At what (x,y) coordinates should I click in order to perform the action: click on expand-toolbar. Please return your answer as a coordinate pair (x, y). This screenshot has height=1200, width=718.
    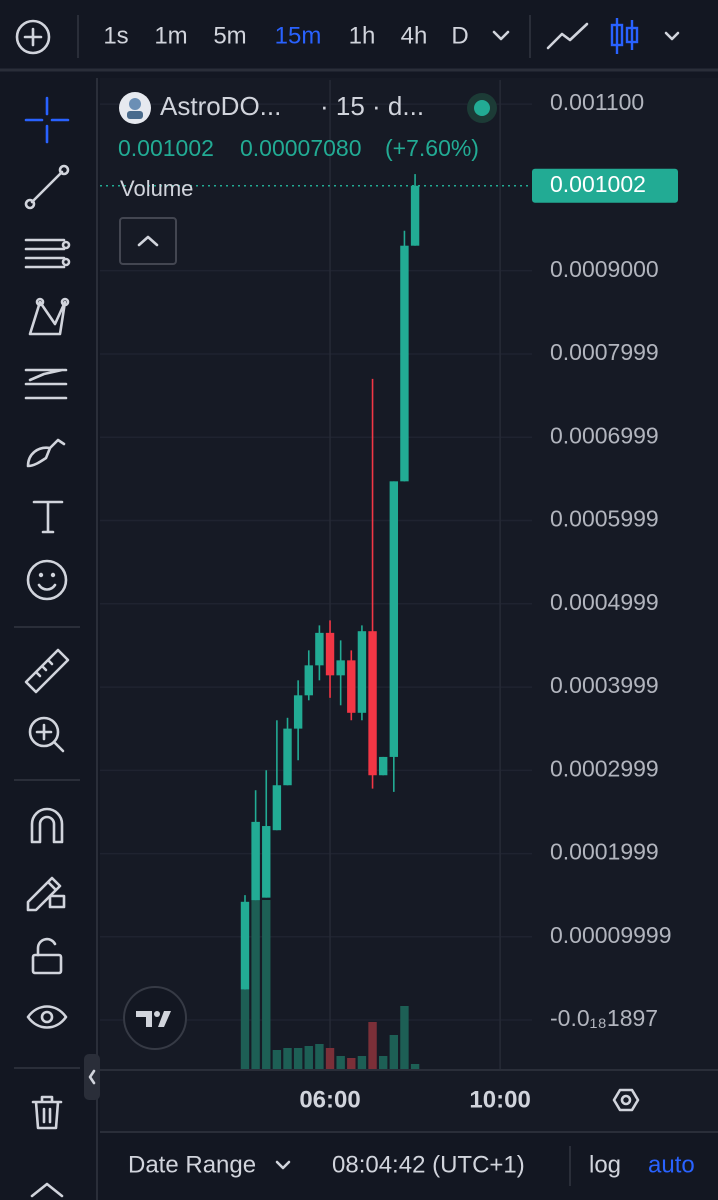
    Looking at the image, I should click on (47, 1190).